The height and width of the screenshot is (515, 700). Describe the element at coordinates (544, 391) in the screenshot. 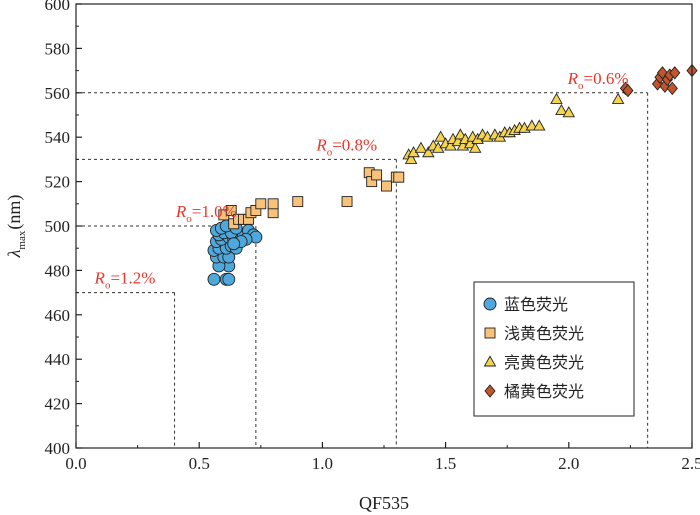

I see `legend-label: 橘黄色荧光` at that location.